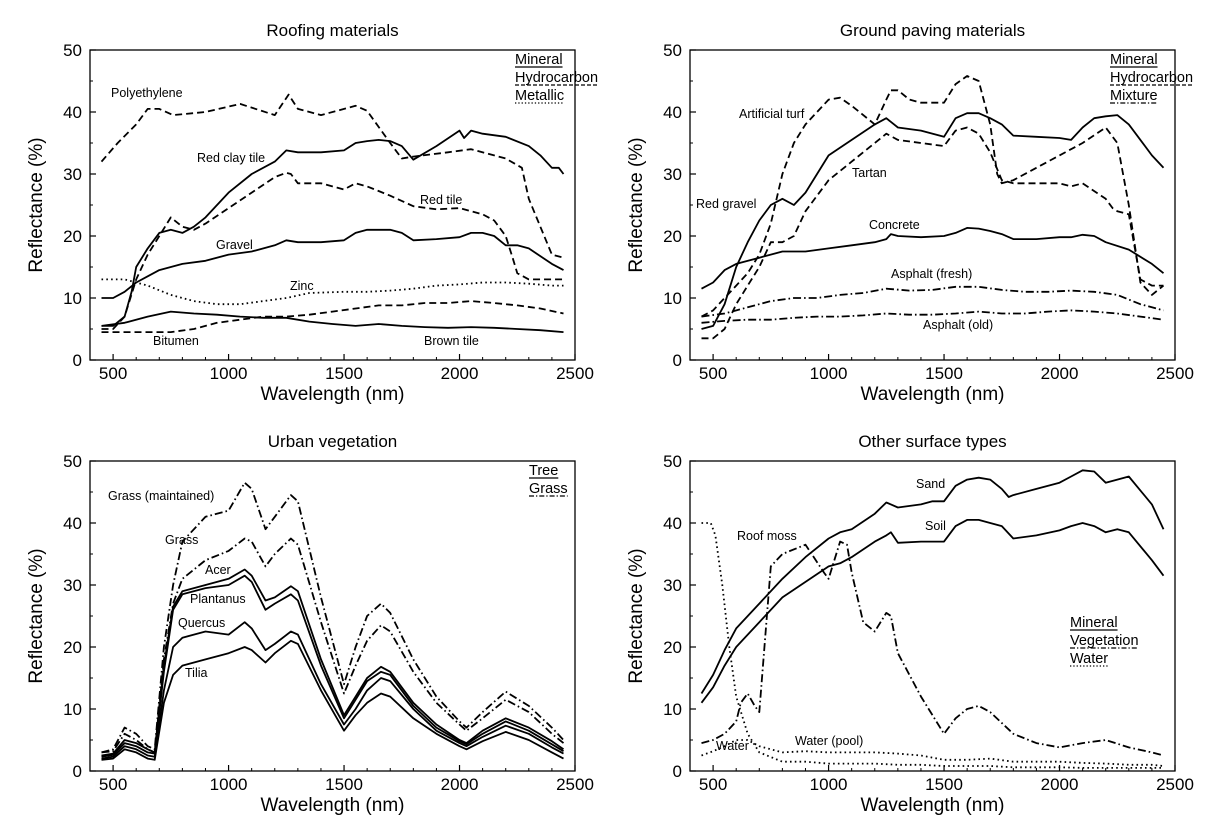  What do you see at coordinates (869, 173) in the screenshot?
I see `series-label-tartan: Tartan` at bounding box center [869, 173].